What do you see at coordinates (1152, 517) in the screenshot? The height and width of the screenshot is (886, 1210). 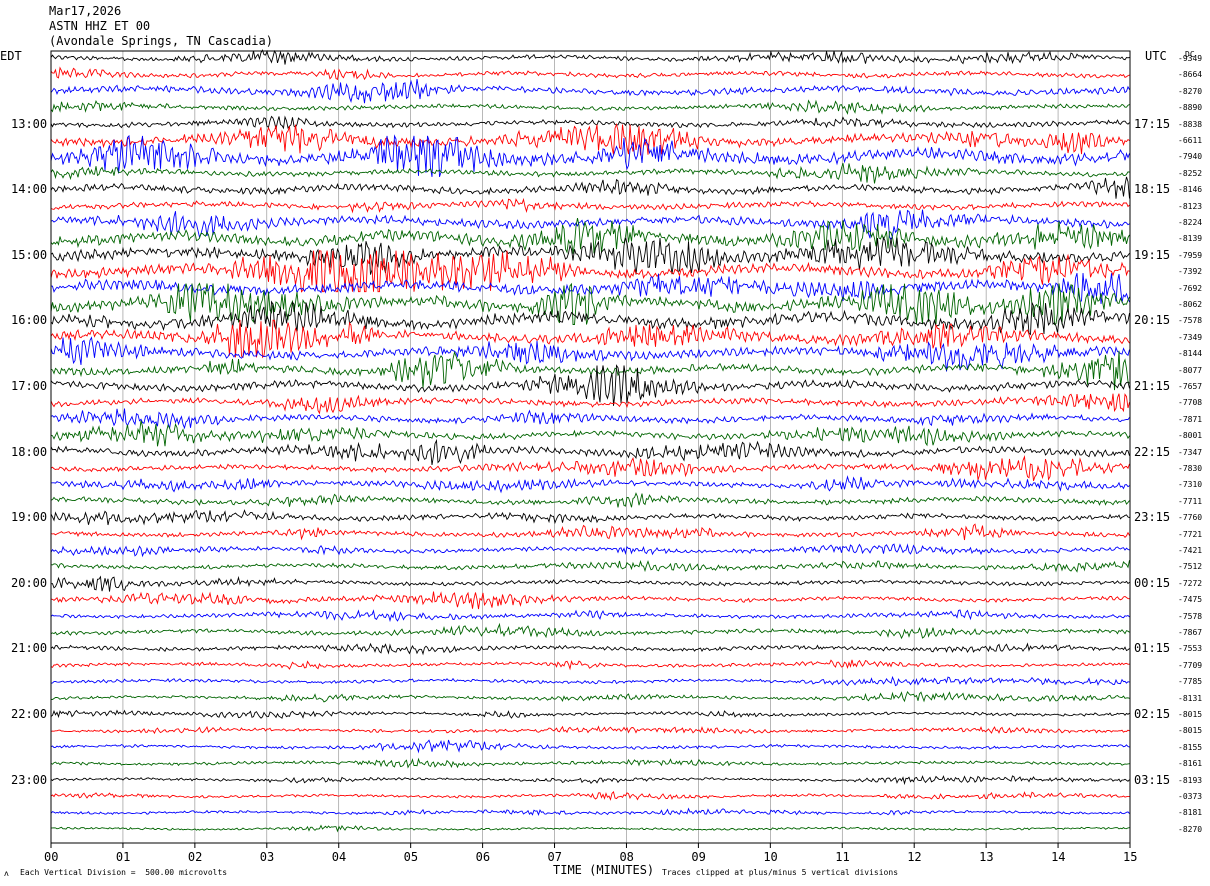 I see `right-hour-label: 23:15` at bounding box center [1152, 517].